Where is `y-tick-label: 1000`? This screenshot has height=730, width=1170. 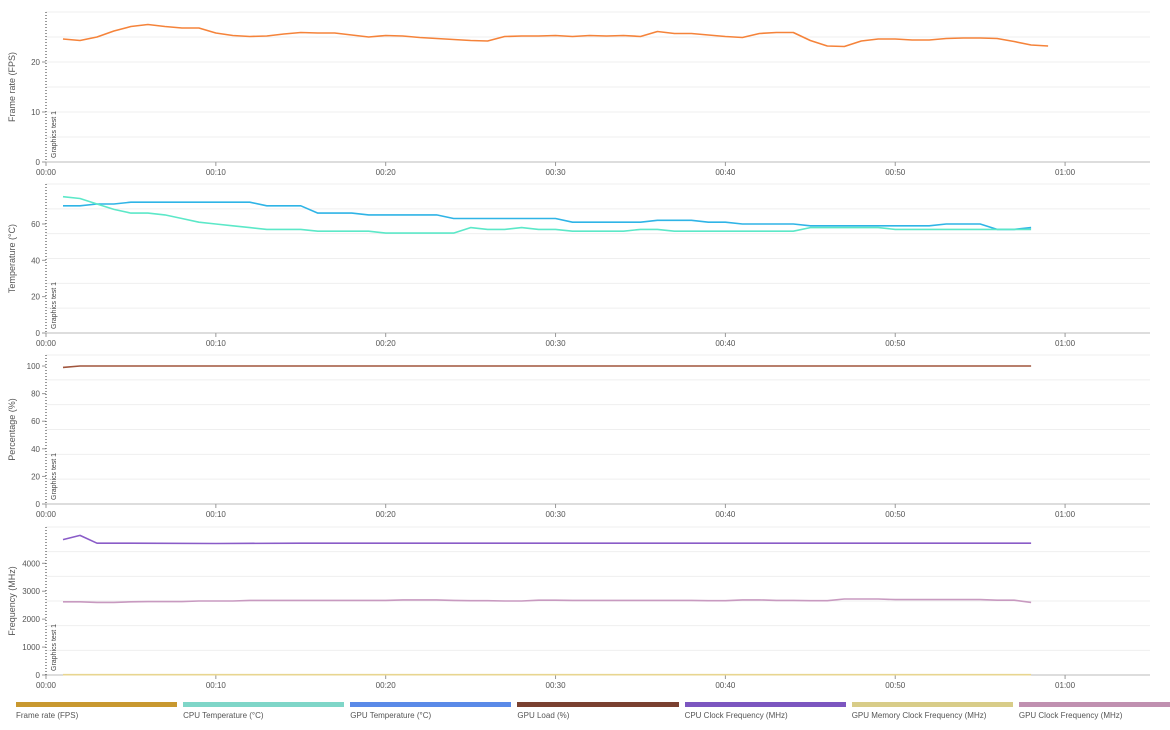
y-tick-label: 1000 is located at coordinates (31, 647).